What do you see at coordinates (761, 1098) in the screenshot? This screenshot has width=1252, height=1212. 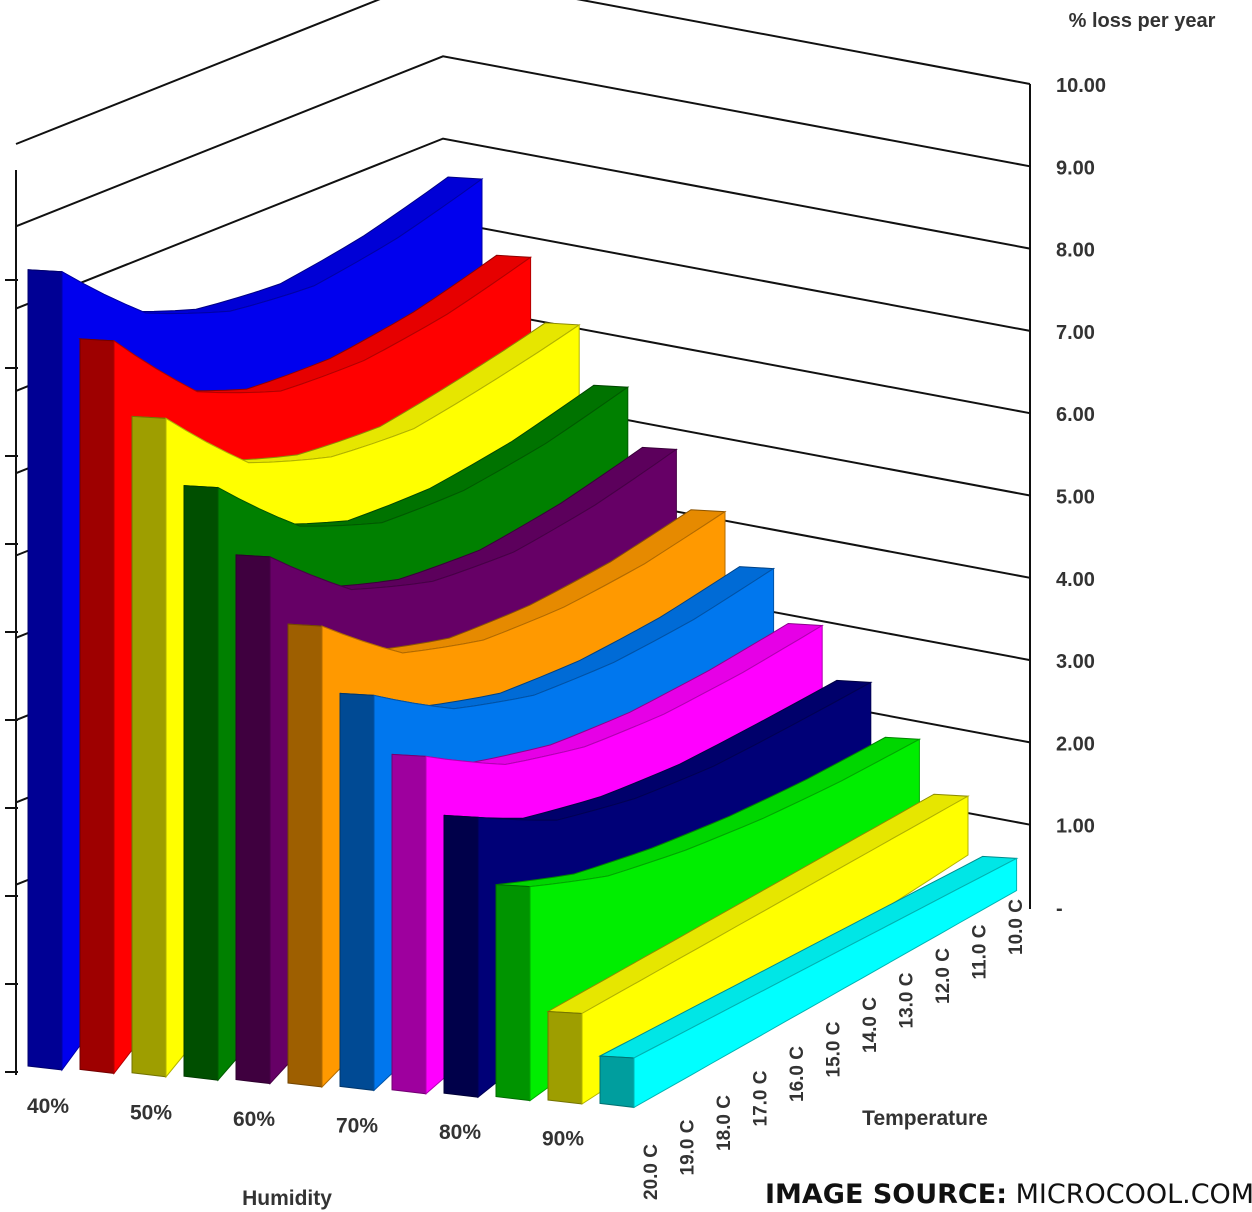 I see `temperature-tick-label: 17.0 C` at bounding box center [761, 1098].